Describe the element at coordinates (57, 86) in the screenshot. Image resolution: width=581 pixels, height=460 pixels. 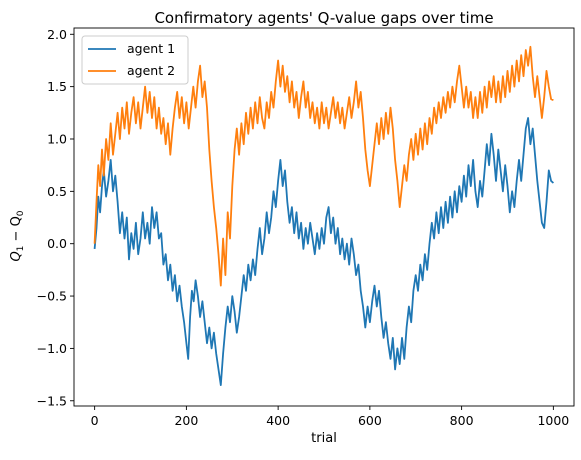
I see `y-tick-label: 1.5` at that location.